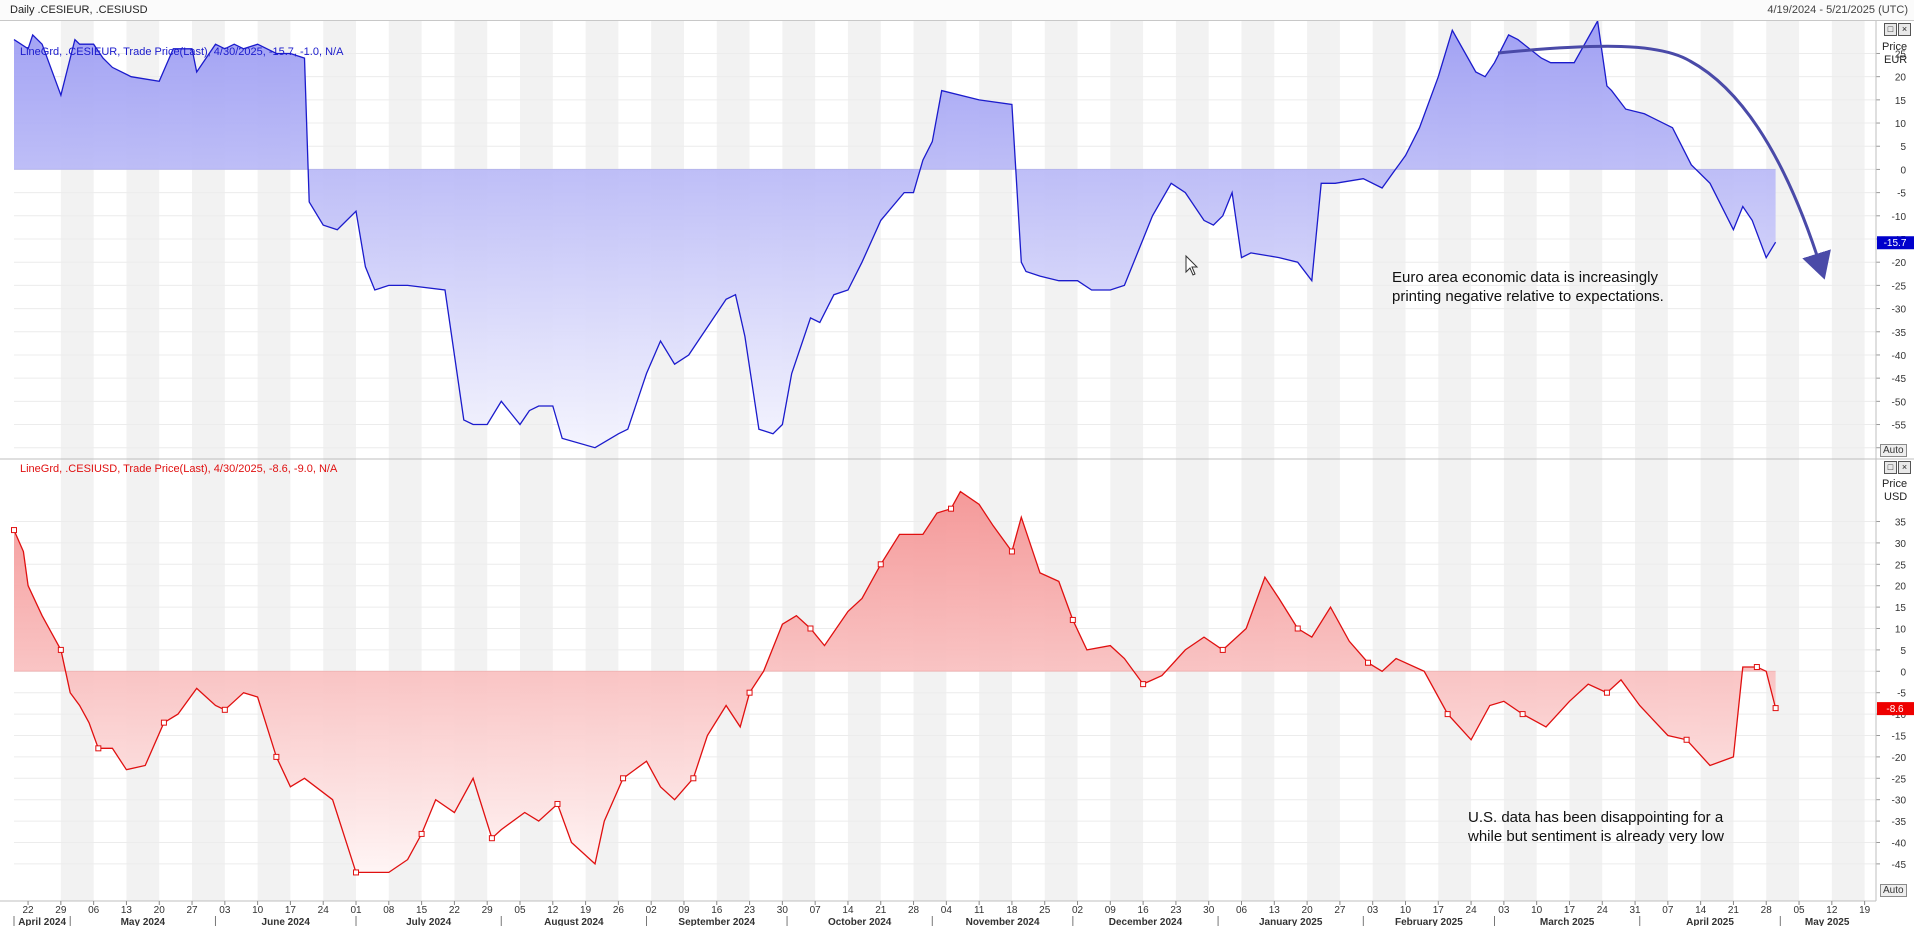  What do you see at coordinates (28, 910) in the screenshot?
I see `x-tick-label: 22` at bounding box center [28, 910].